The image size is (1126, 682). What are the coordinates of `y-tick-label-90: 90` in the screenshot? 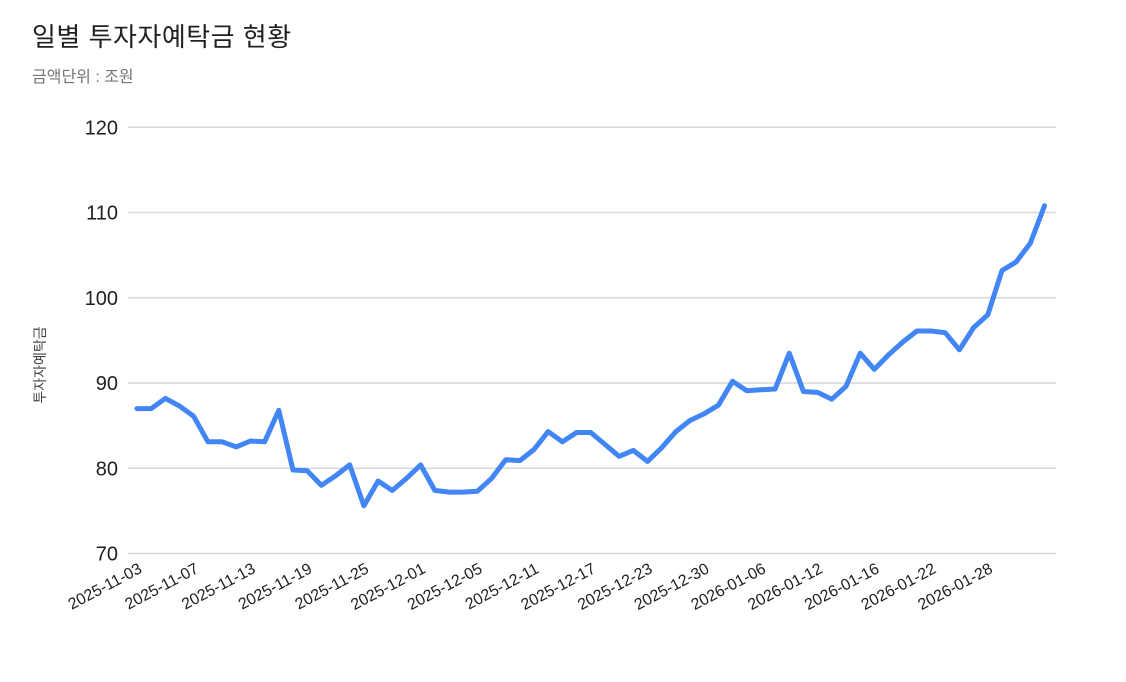 It's located at (107, 384).